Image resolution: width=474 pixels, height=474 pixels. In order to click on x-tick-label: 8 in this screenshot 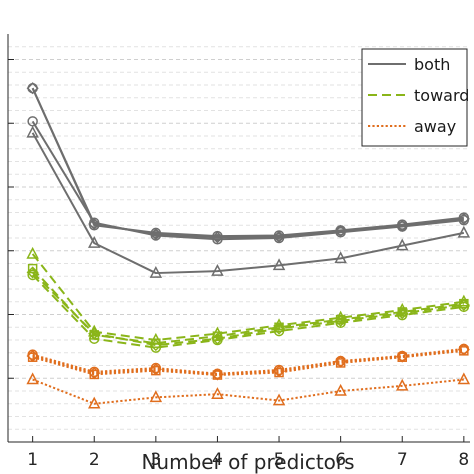, I will do `click(463, 460)`.